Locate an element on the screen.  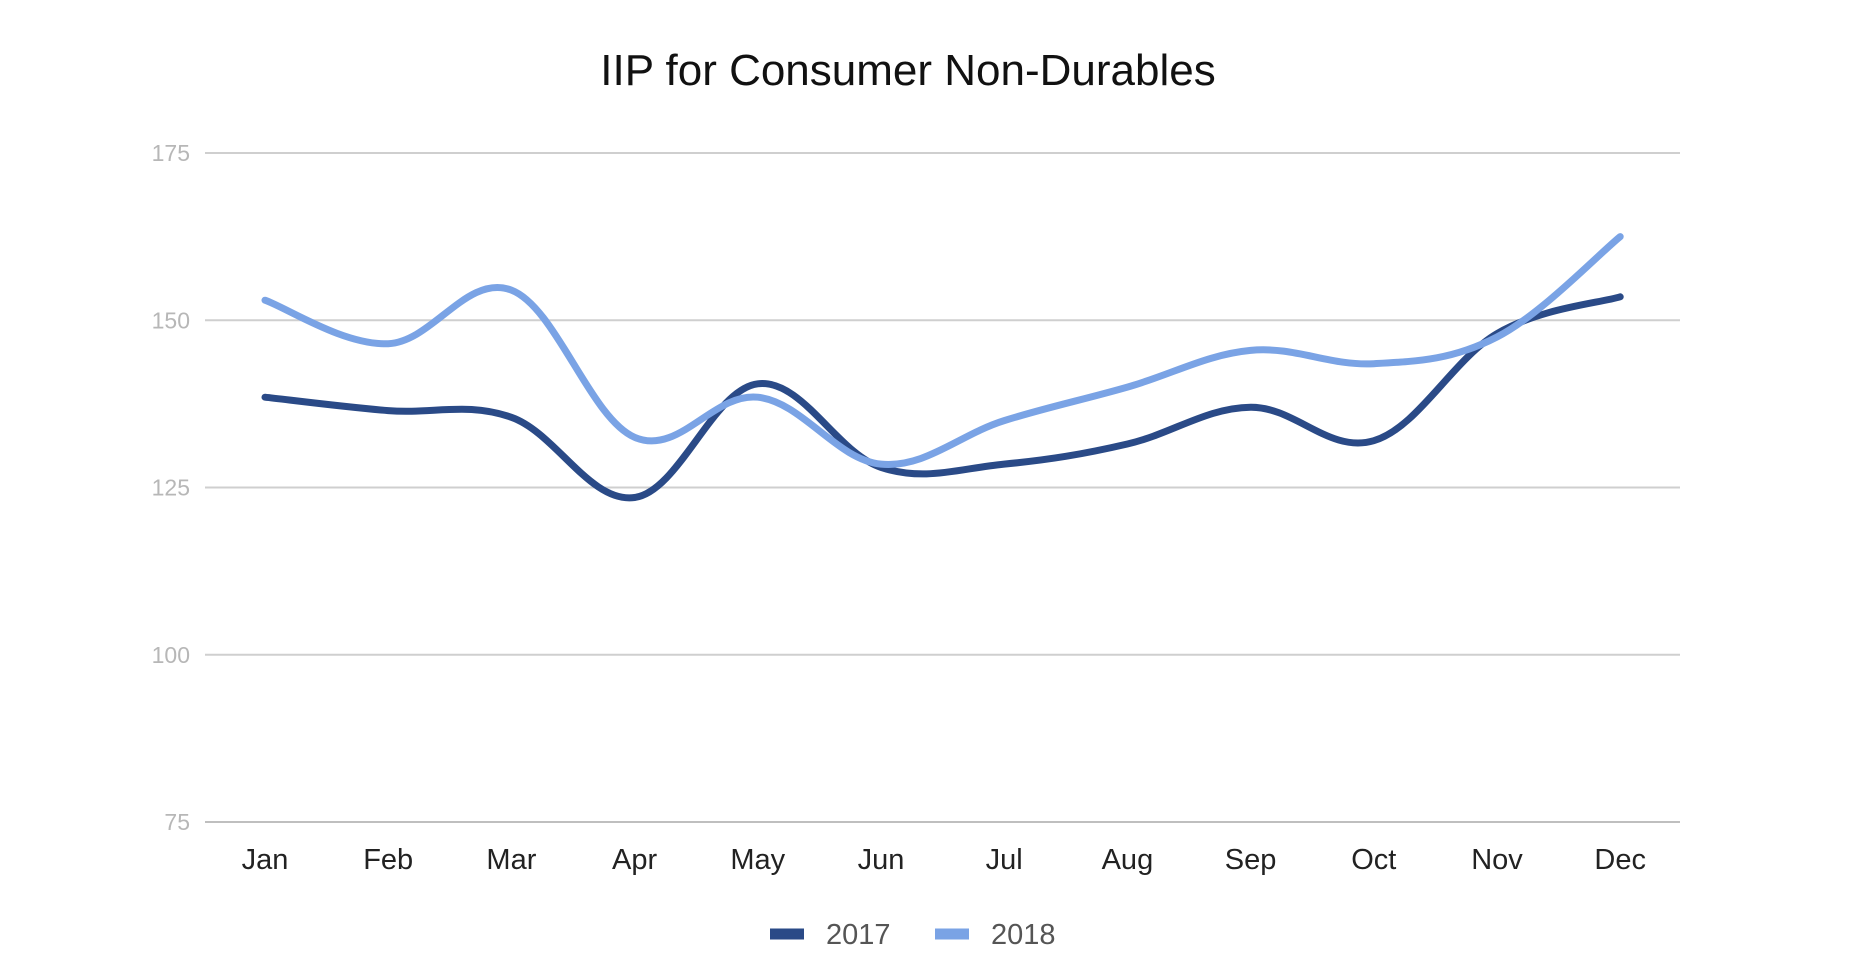
y-tick-label: 175 is located at coordinates (171, 153).